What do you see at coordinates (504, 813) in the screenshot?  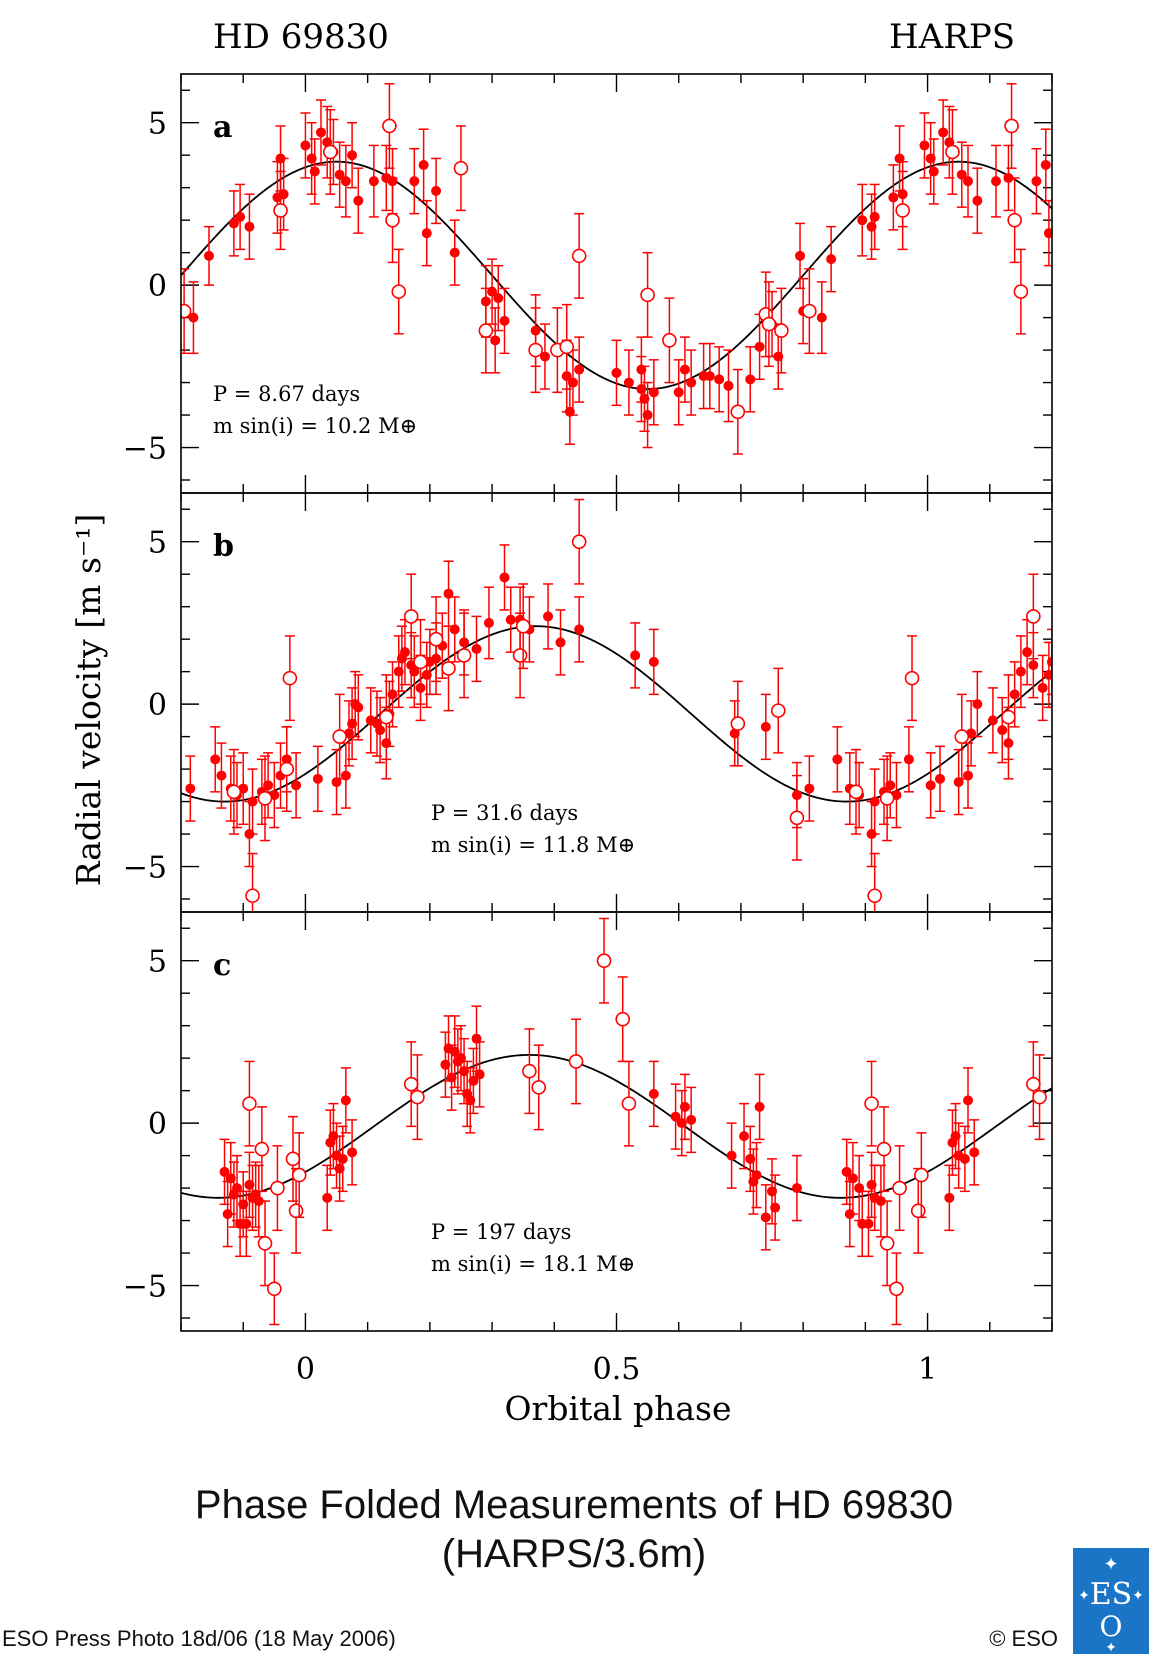 I see `annotation-period: P = 31.6 days` at bounding box center [504, 813].